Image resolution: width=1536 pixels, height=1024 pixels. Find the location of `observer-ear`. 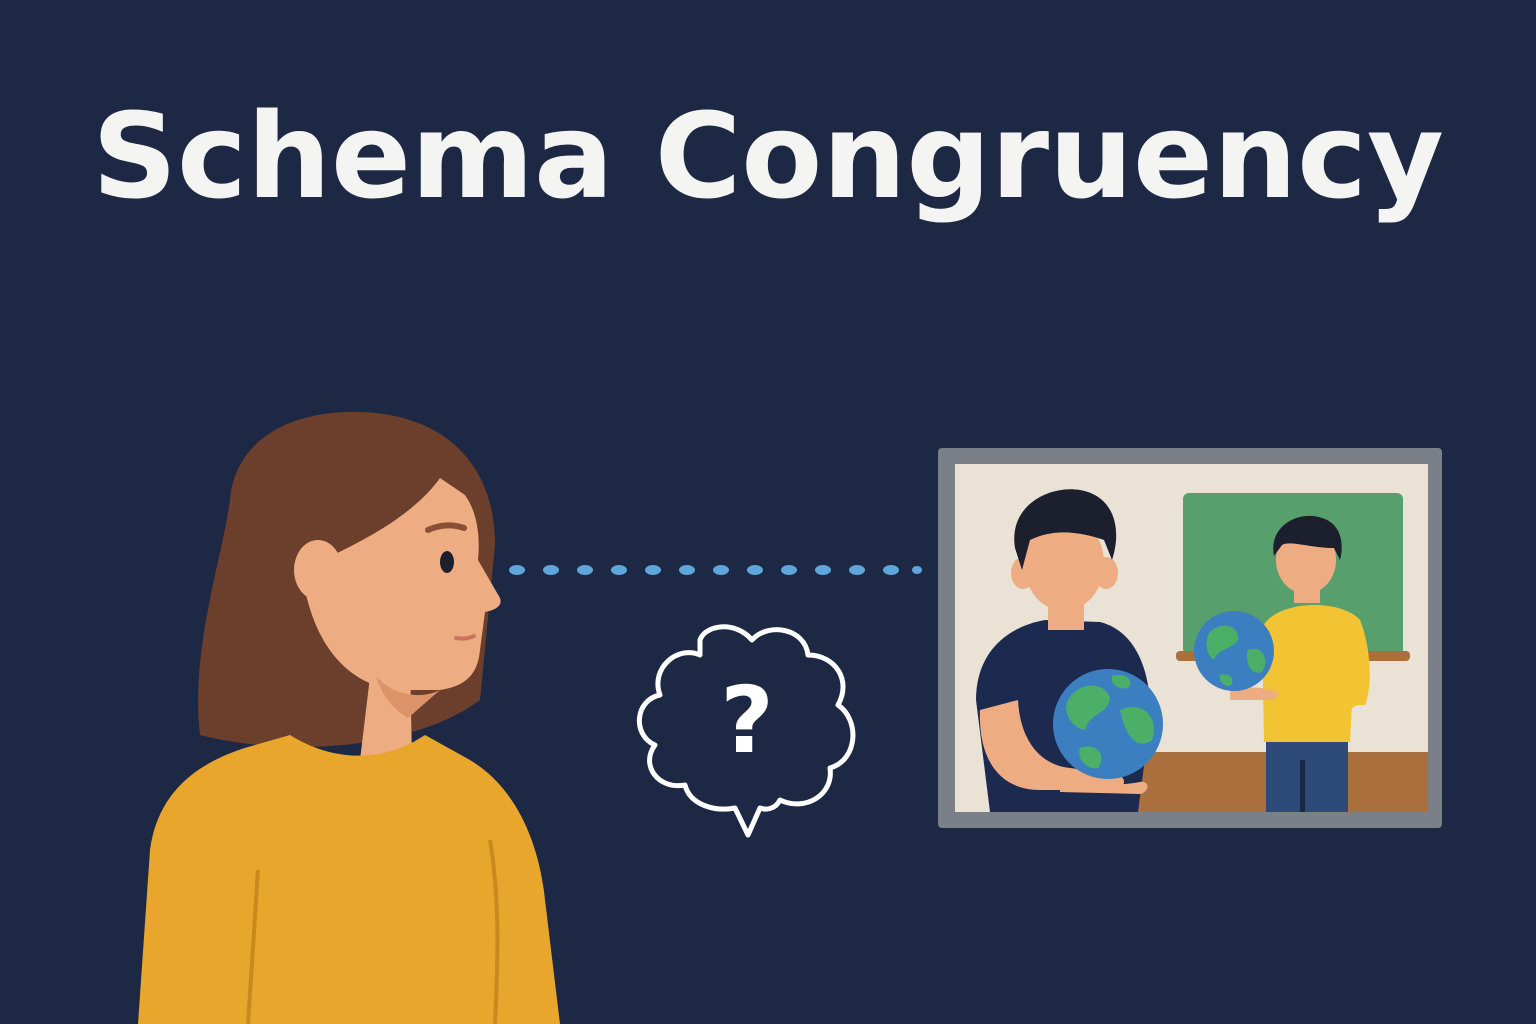

observer-ear is located at coordinates (318, 570).